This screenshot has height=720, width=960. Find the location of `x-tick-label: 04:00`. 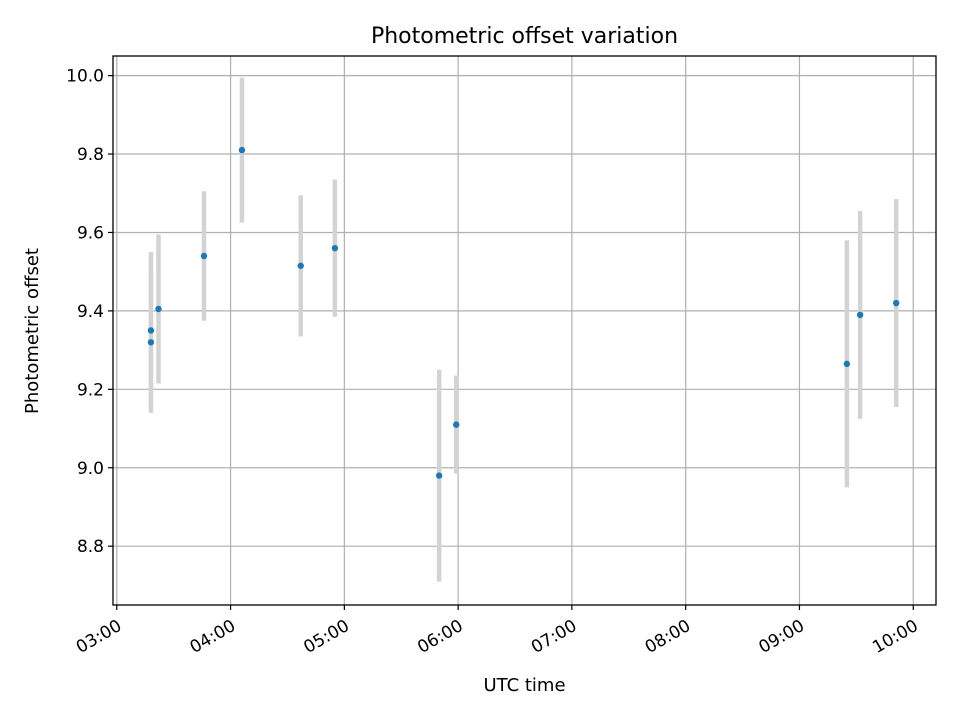

x-tick-label: 04:00 is located at coordinates (213, 637).